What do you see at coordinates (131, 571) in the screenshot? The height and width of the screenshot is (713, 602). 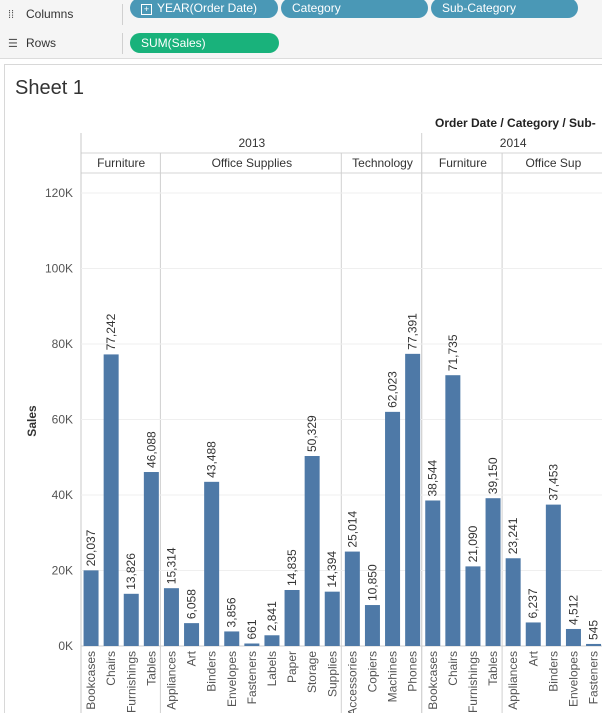 I see `bar-value-label: 13,826` at bounding box center [131, 571].